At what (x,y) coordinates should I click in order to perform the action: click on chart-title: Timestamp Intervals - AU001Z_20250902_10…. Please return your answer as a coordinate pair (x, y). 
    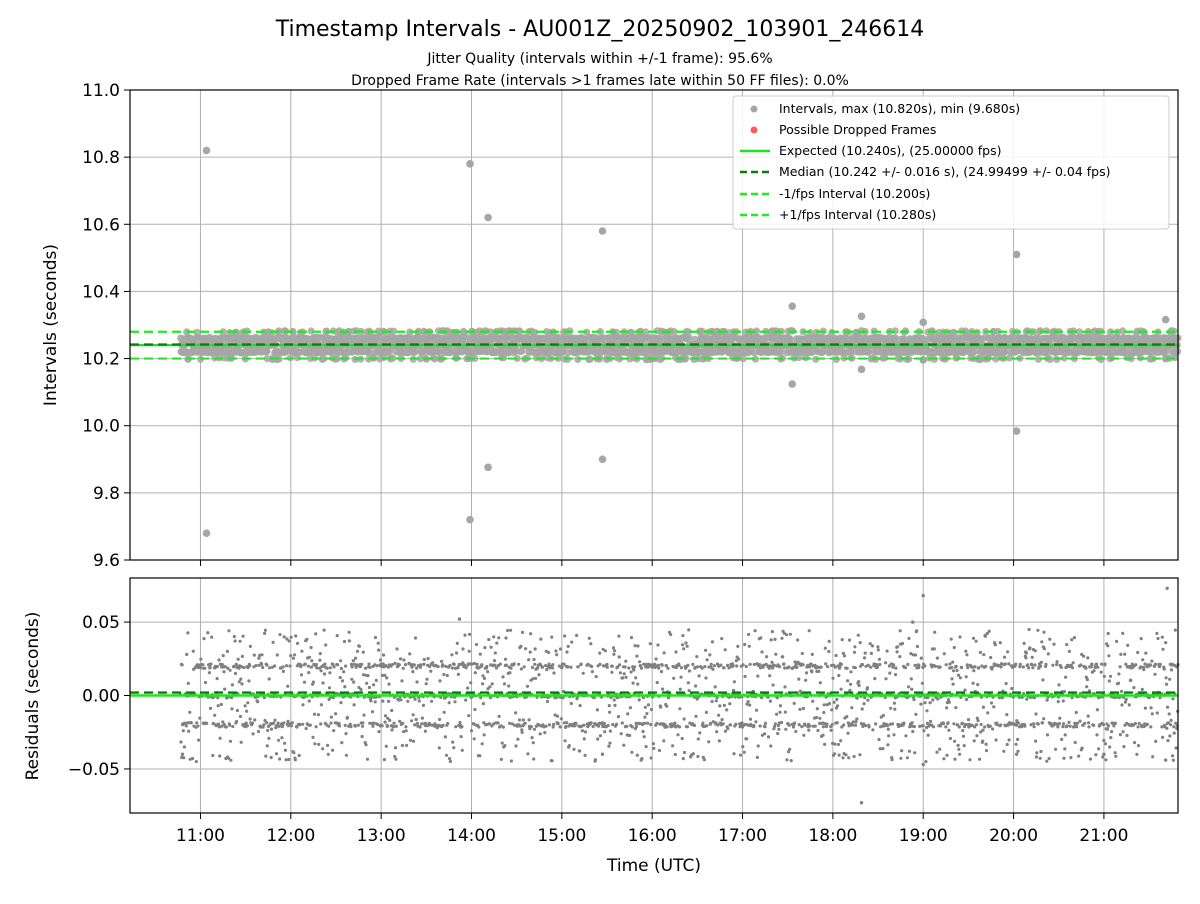
    Looking at the image, I should click on (600, 29).